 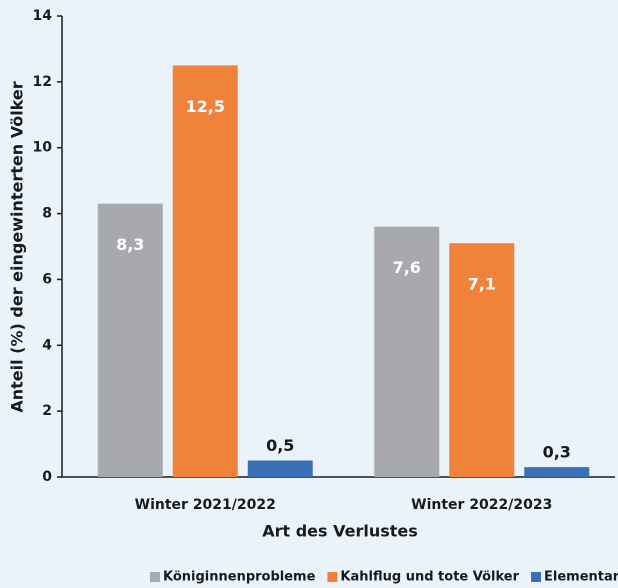 I want to click on y-tick-label: 0, so click(x=47, y=477).